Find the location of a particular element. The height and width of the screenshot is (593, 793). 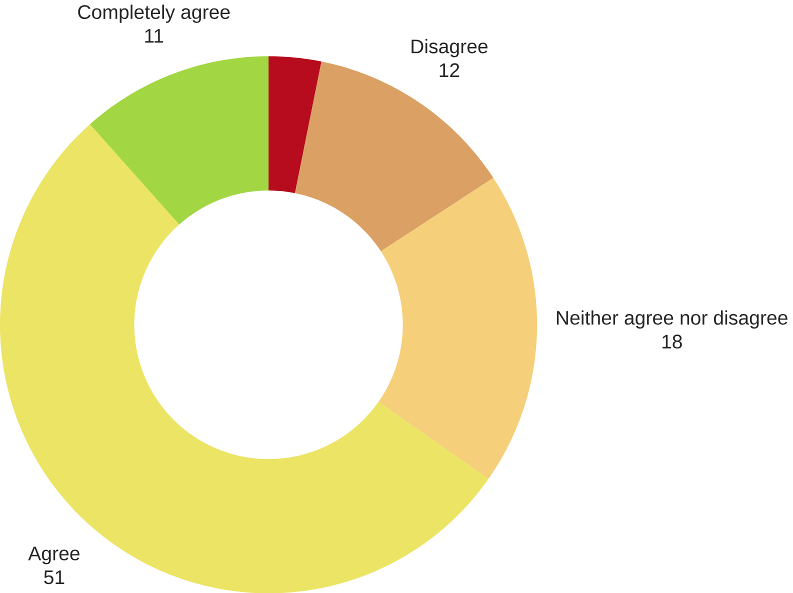

slice-label: Completely agree is located at coordinates (154, 13).